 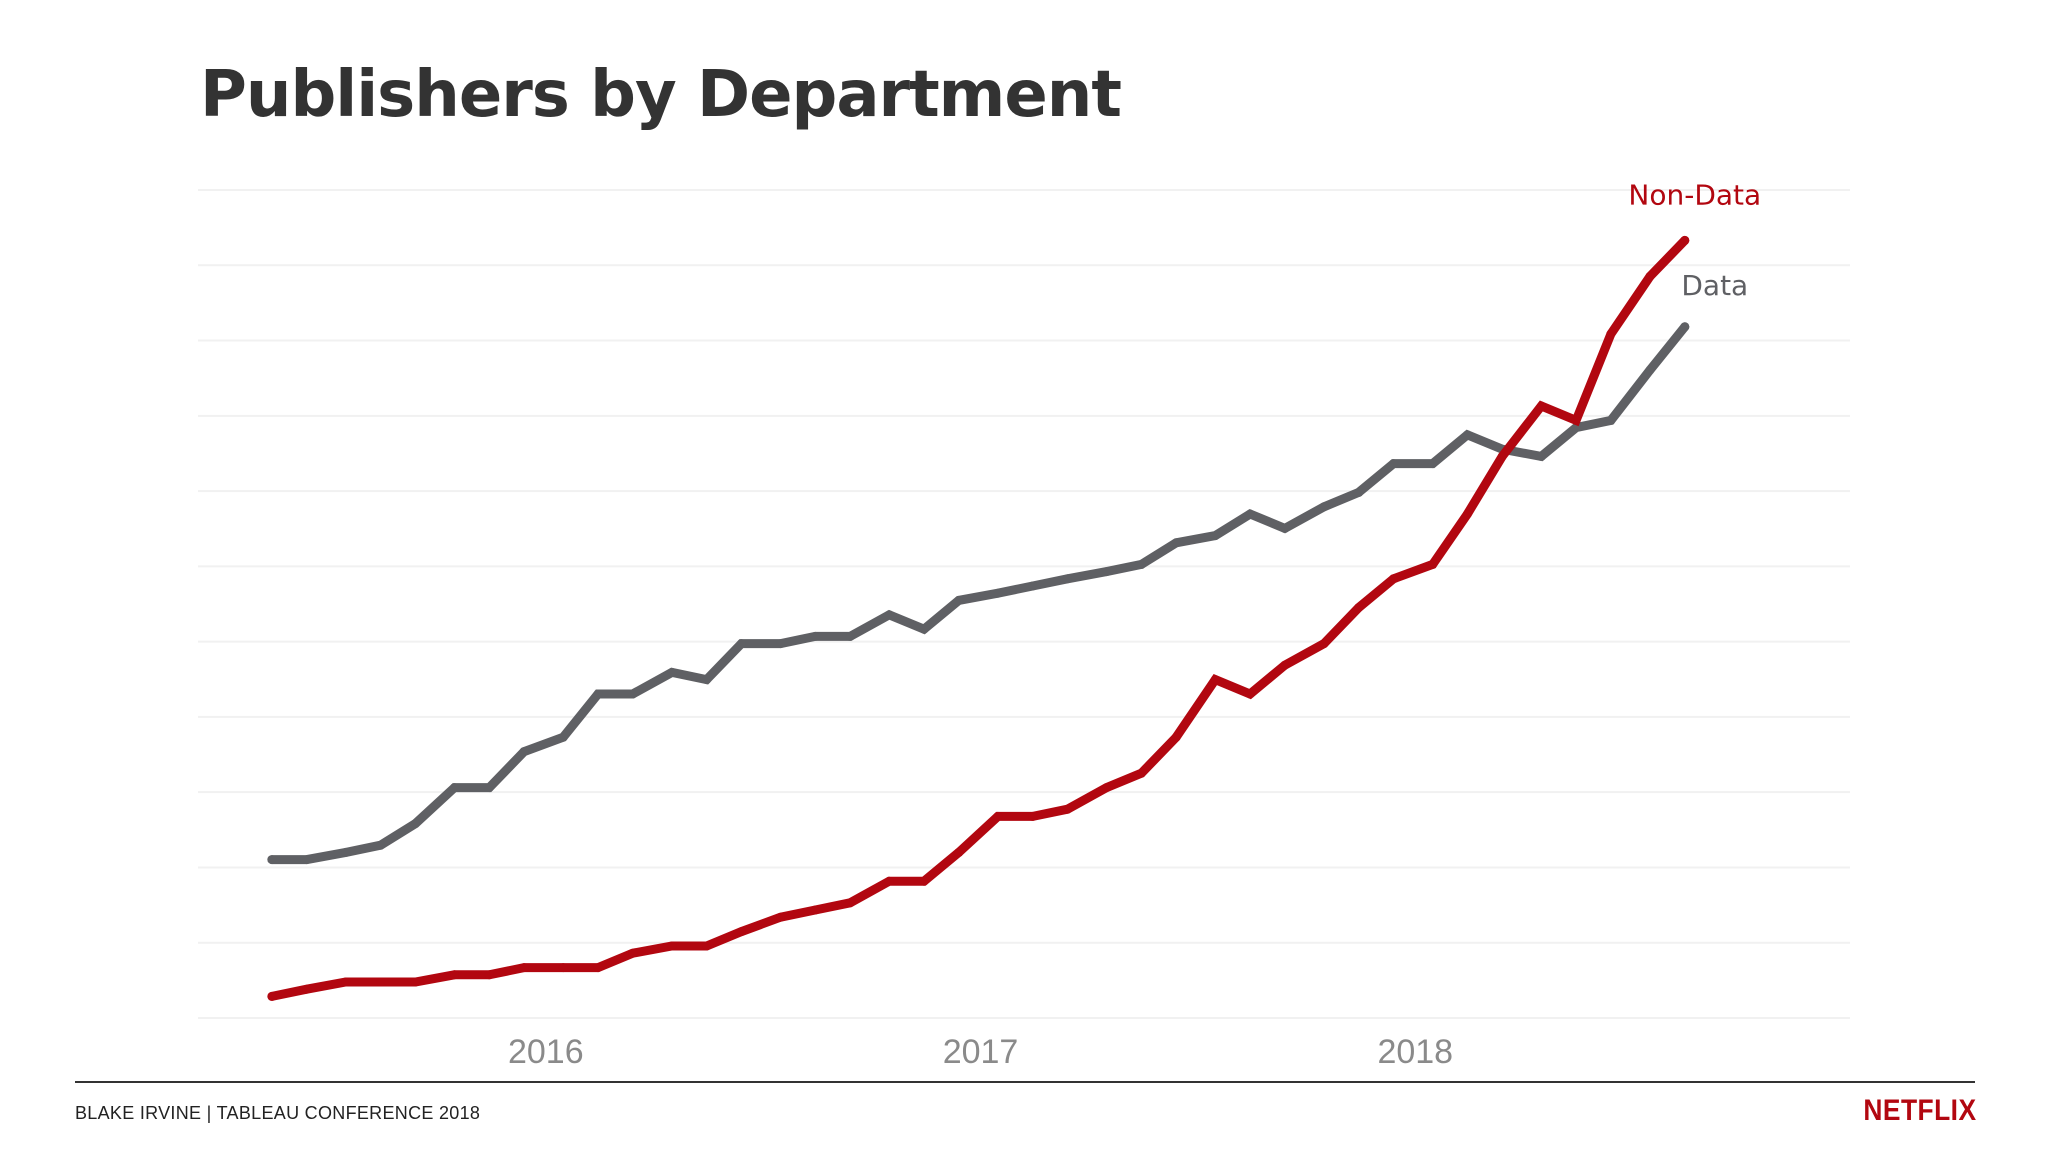 What do you see at coordinates (981, 1052) in the screenshot?
I see `x-tick-label: 2017` at bounding box center [981, 1052].